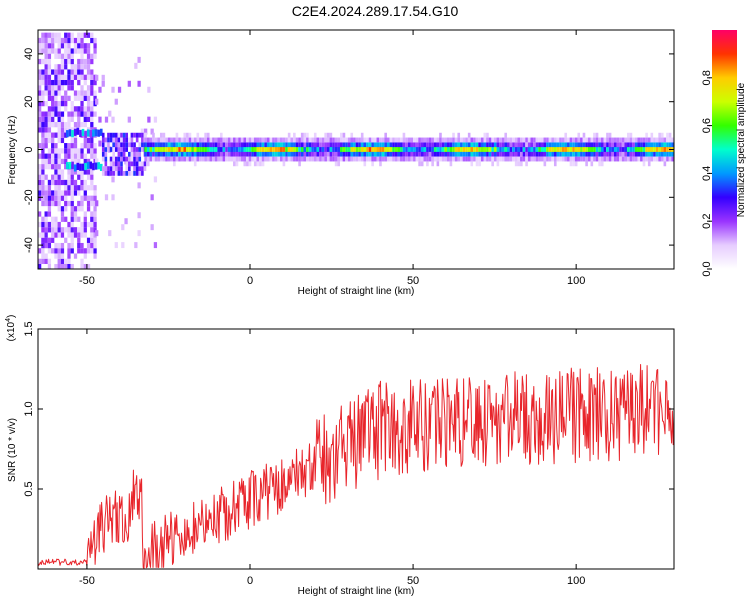 This screenshot has height=605, width=750. I want to click on colorbar-tick: 0.2, so click(707, 221).